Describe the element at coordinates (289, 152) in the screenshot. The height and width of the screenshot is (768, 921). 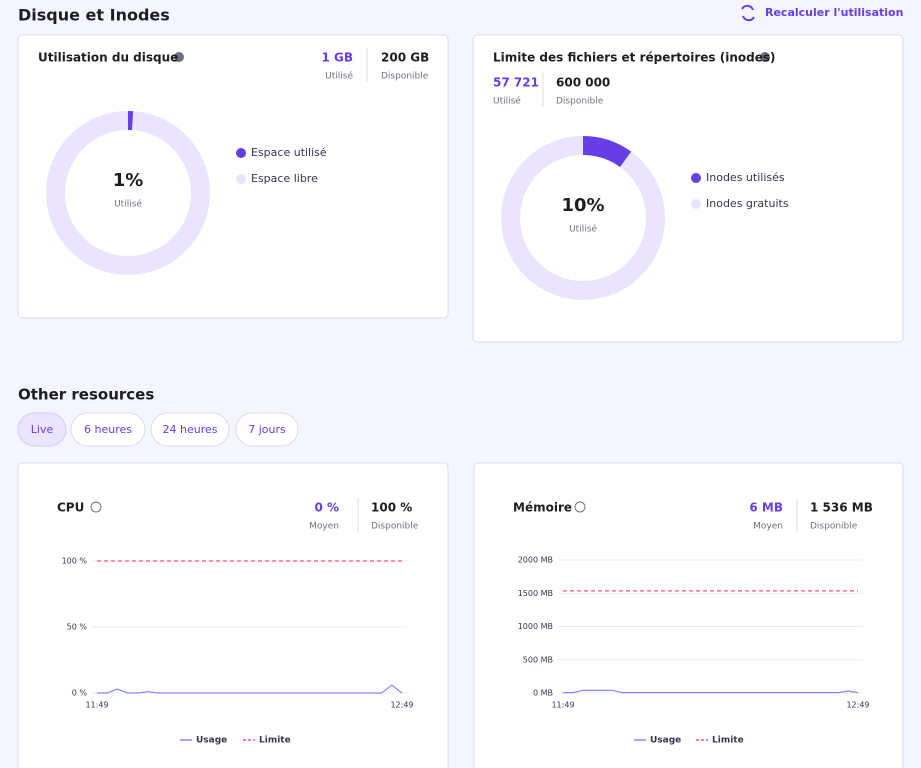
I see `legend-label: Espace utilisé` at that location.